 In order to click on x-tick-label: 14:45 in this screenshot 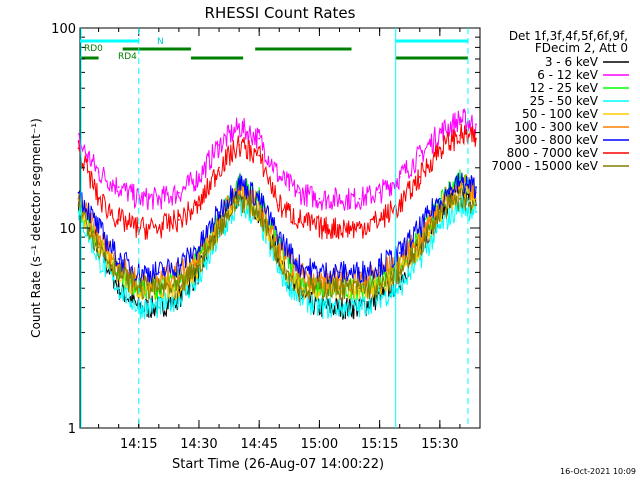, I will do `click(258, 444)`.